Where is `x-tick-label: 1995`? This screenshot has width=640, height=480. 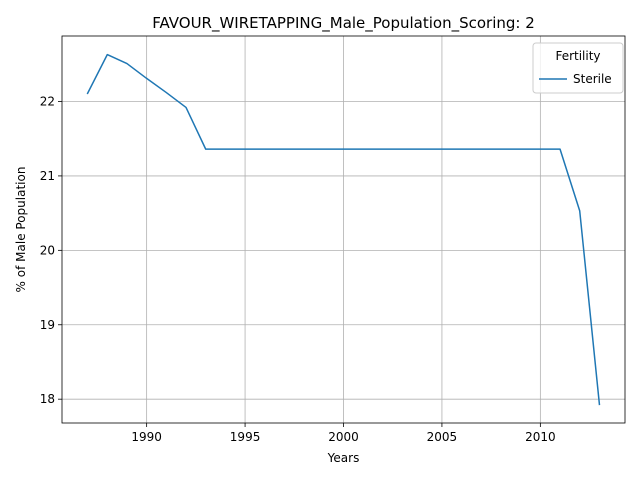
x-tick-label: 1995 is located at coordinates (245, 437).